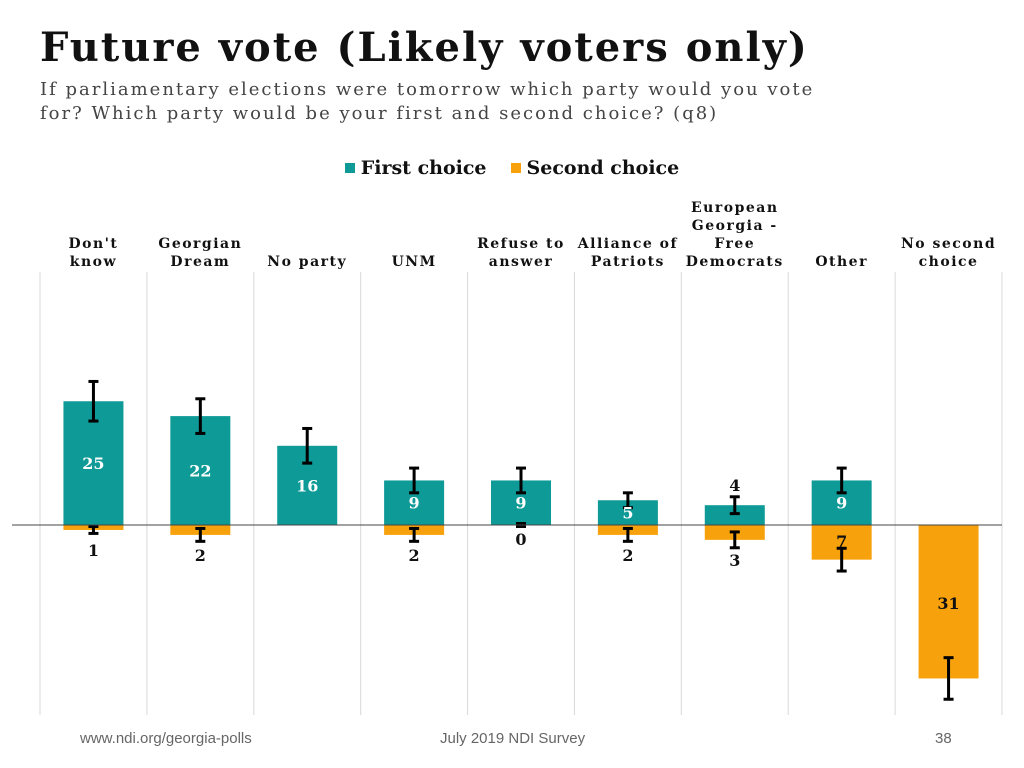  Describe the element at coordinates (841, 541) in the screenshot. I see `value-label-second: 7` at that location.